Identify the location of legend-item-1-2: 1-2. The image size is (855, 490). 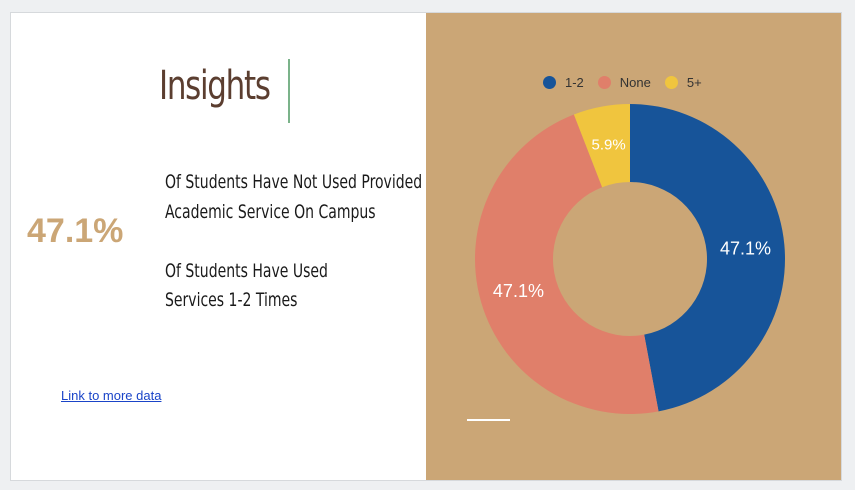
(563, 82).